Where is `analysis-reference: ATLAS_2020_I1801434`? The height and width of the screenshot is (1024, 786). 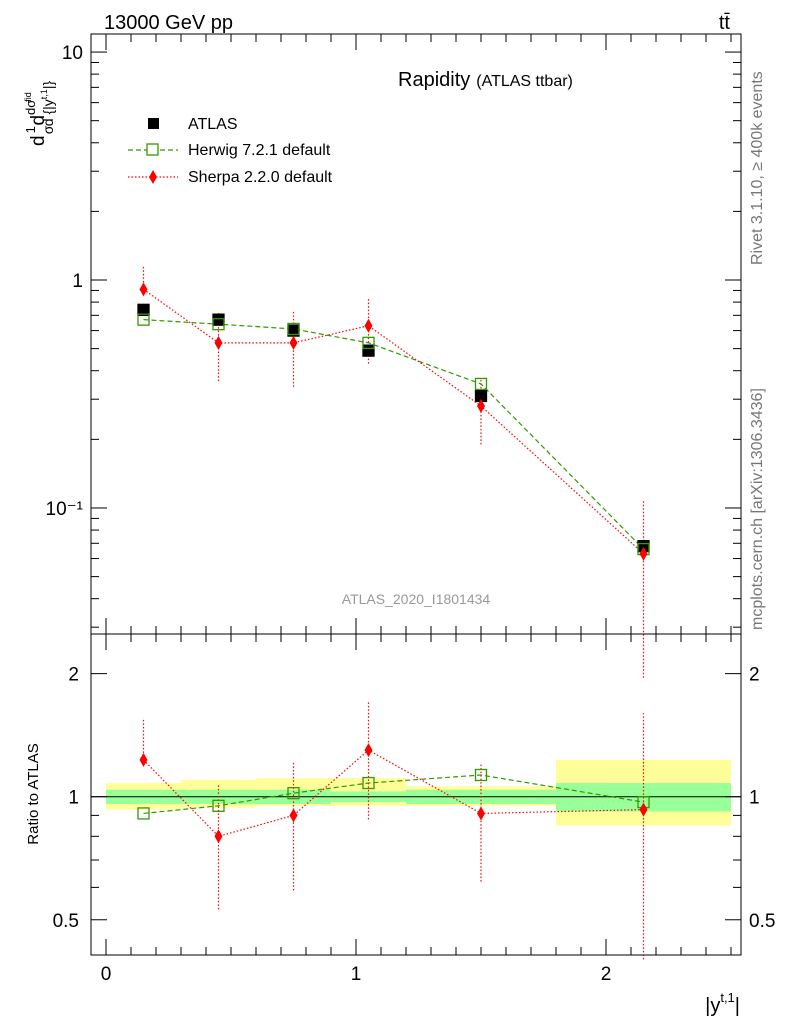
analysis-reference: ATLAS_2020_I1801434 is located at coordinates (416, 599).